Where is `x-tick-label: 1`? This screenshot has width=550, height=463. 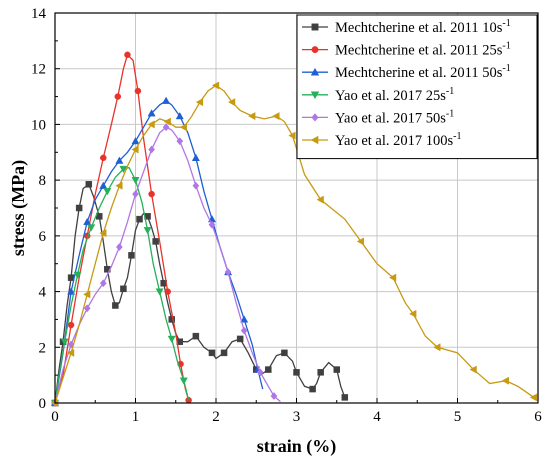
x-tick-label: 1 is located at coordinates (136, 417).